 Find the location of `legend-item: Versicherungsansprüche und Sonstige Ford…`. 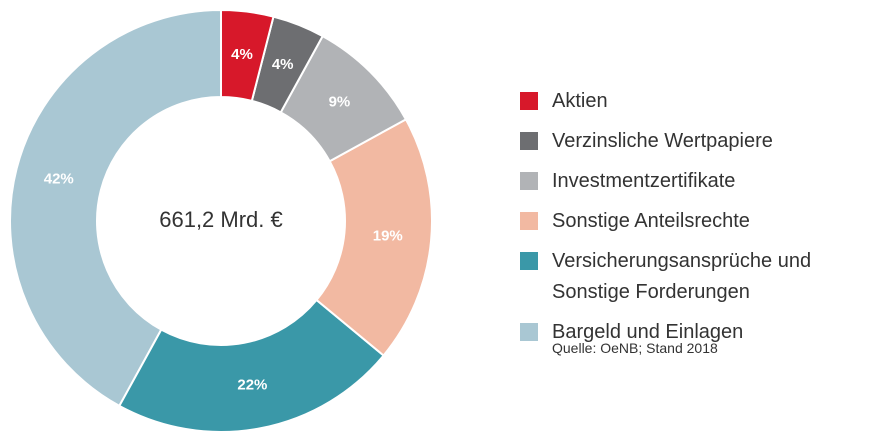

legend-item: Versicherungsansprüche und Sonstige Ford… is located at coordinates (695, 277).